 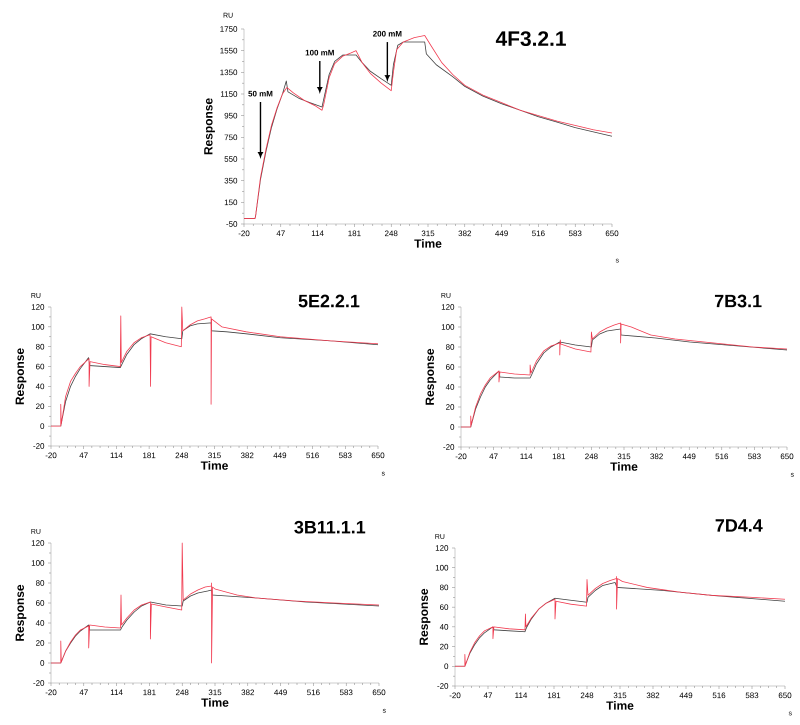 What do you see at coordinates (739, 525) in the screenshot?
I see `chart-title: 7D4.4` at bounding box center [739, 525].